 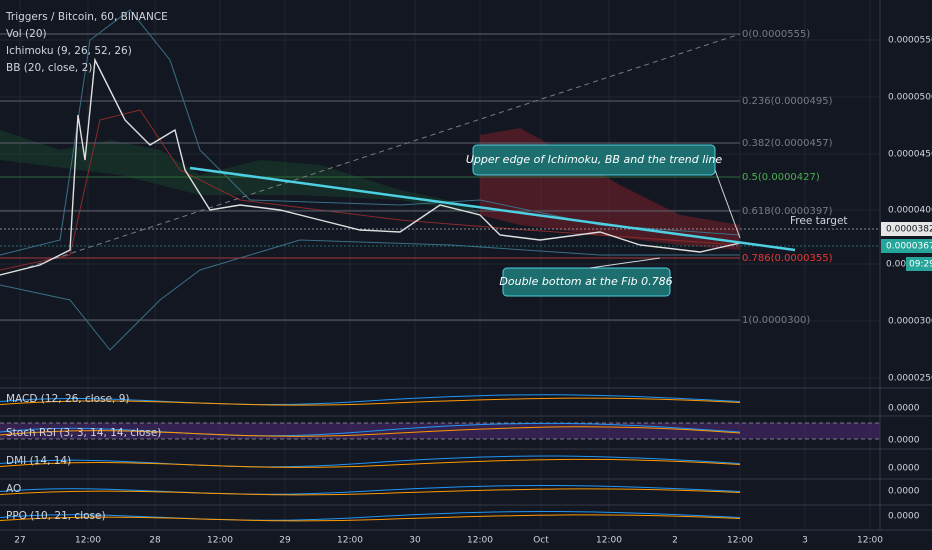 What do you see at coordinates (13, 489) in the screenshot?
I see `panel-label: AO` at bounding box center [13, 489].